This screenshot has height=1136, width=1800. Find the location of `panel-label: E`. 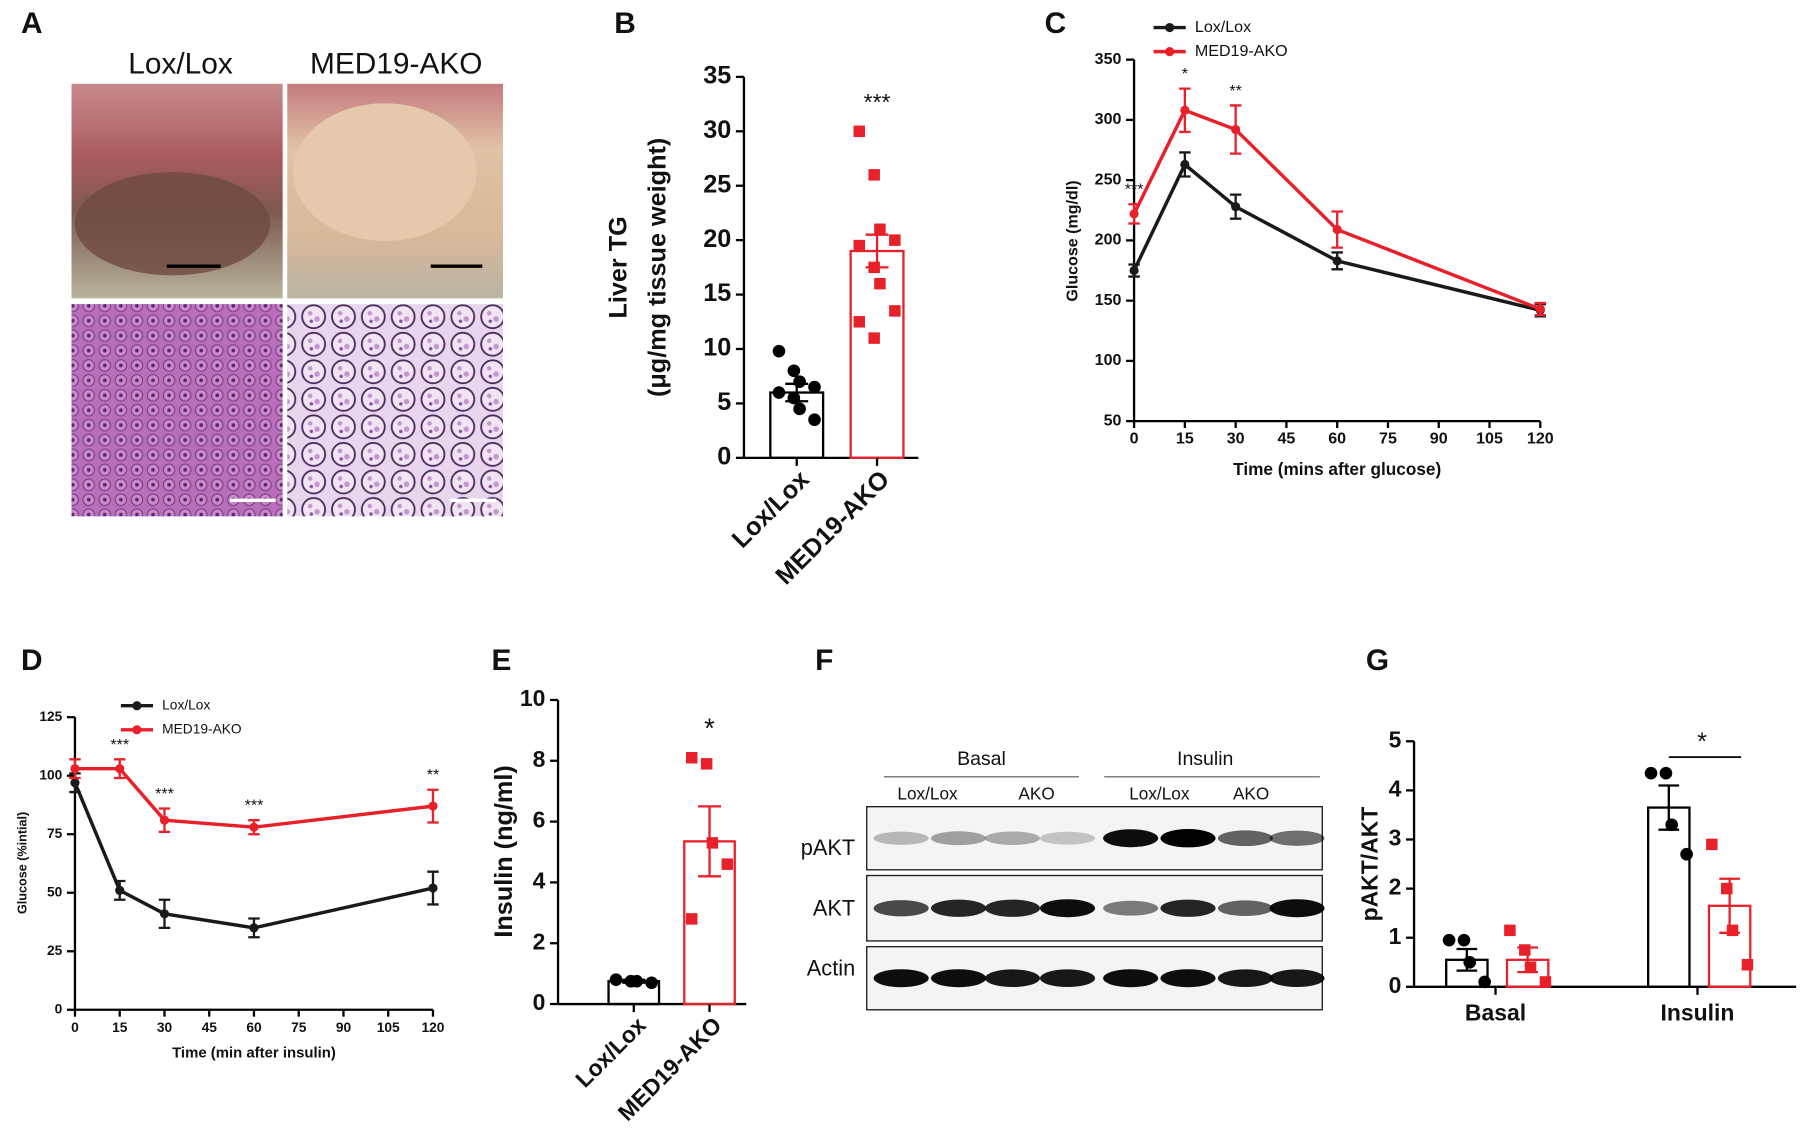

panel-label: E is located at coordinates (501, 660).